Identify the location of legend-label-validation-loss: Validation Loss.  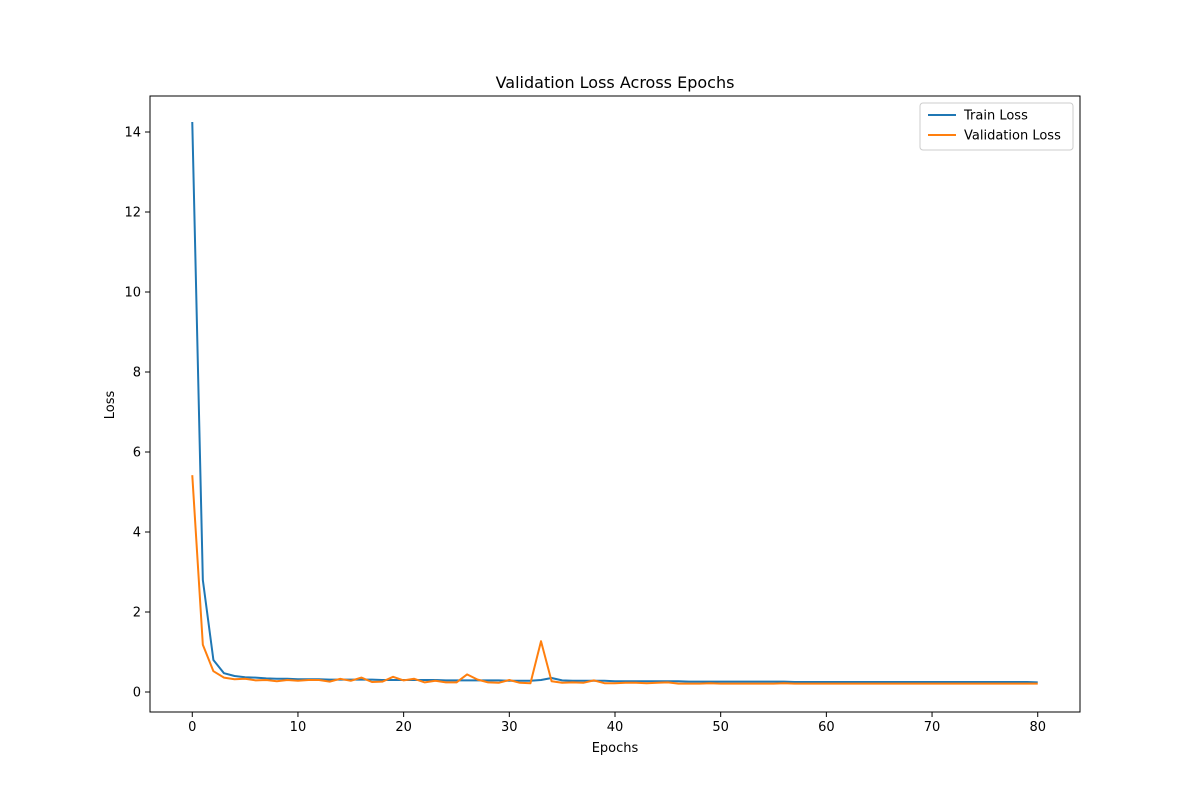
(1012, 136).